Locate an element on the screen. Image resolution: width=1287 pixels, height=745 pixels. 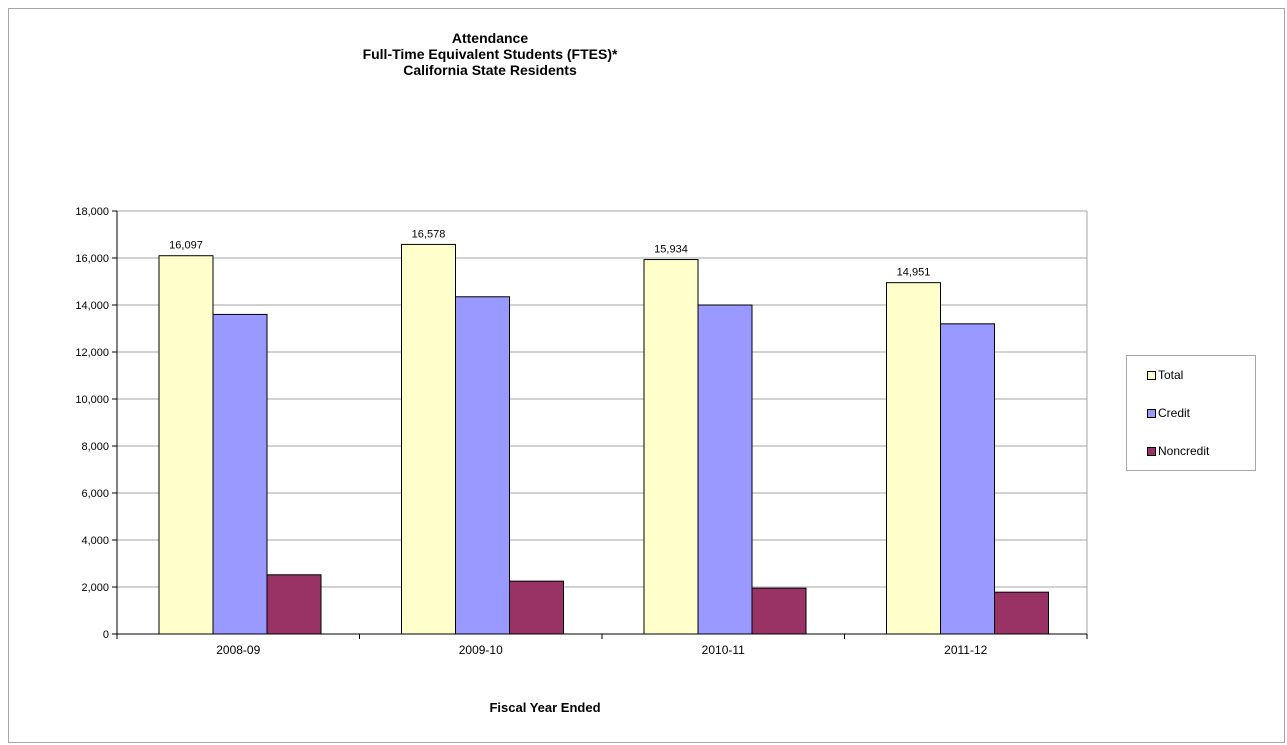
legend-item-total: Total is located at coordinates (1165, 375).